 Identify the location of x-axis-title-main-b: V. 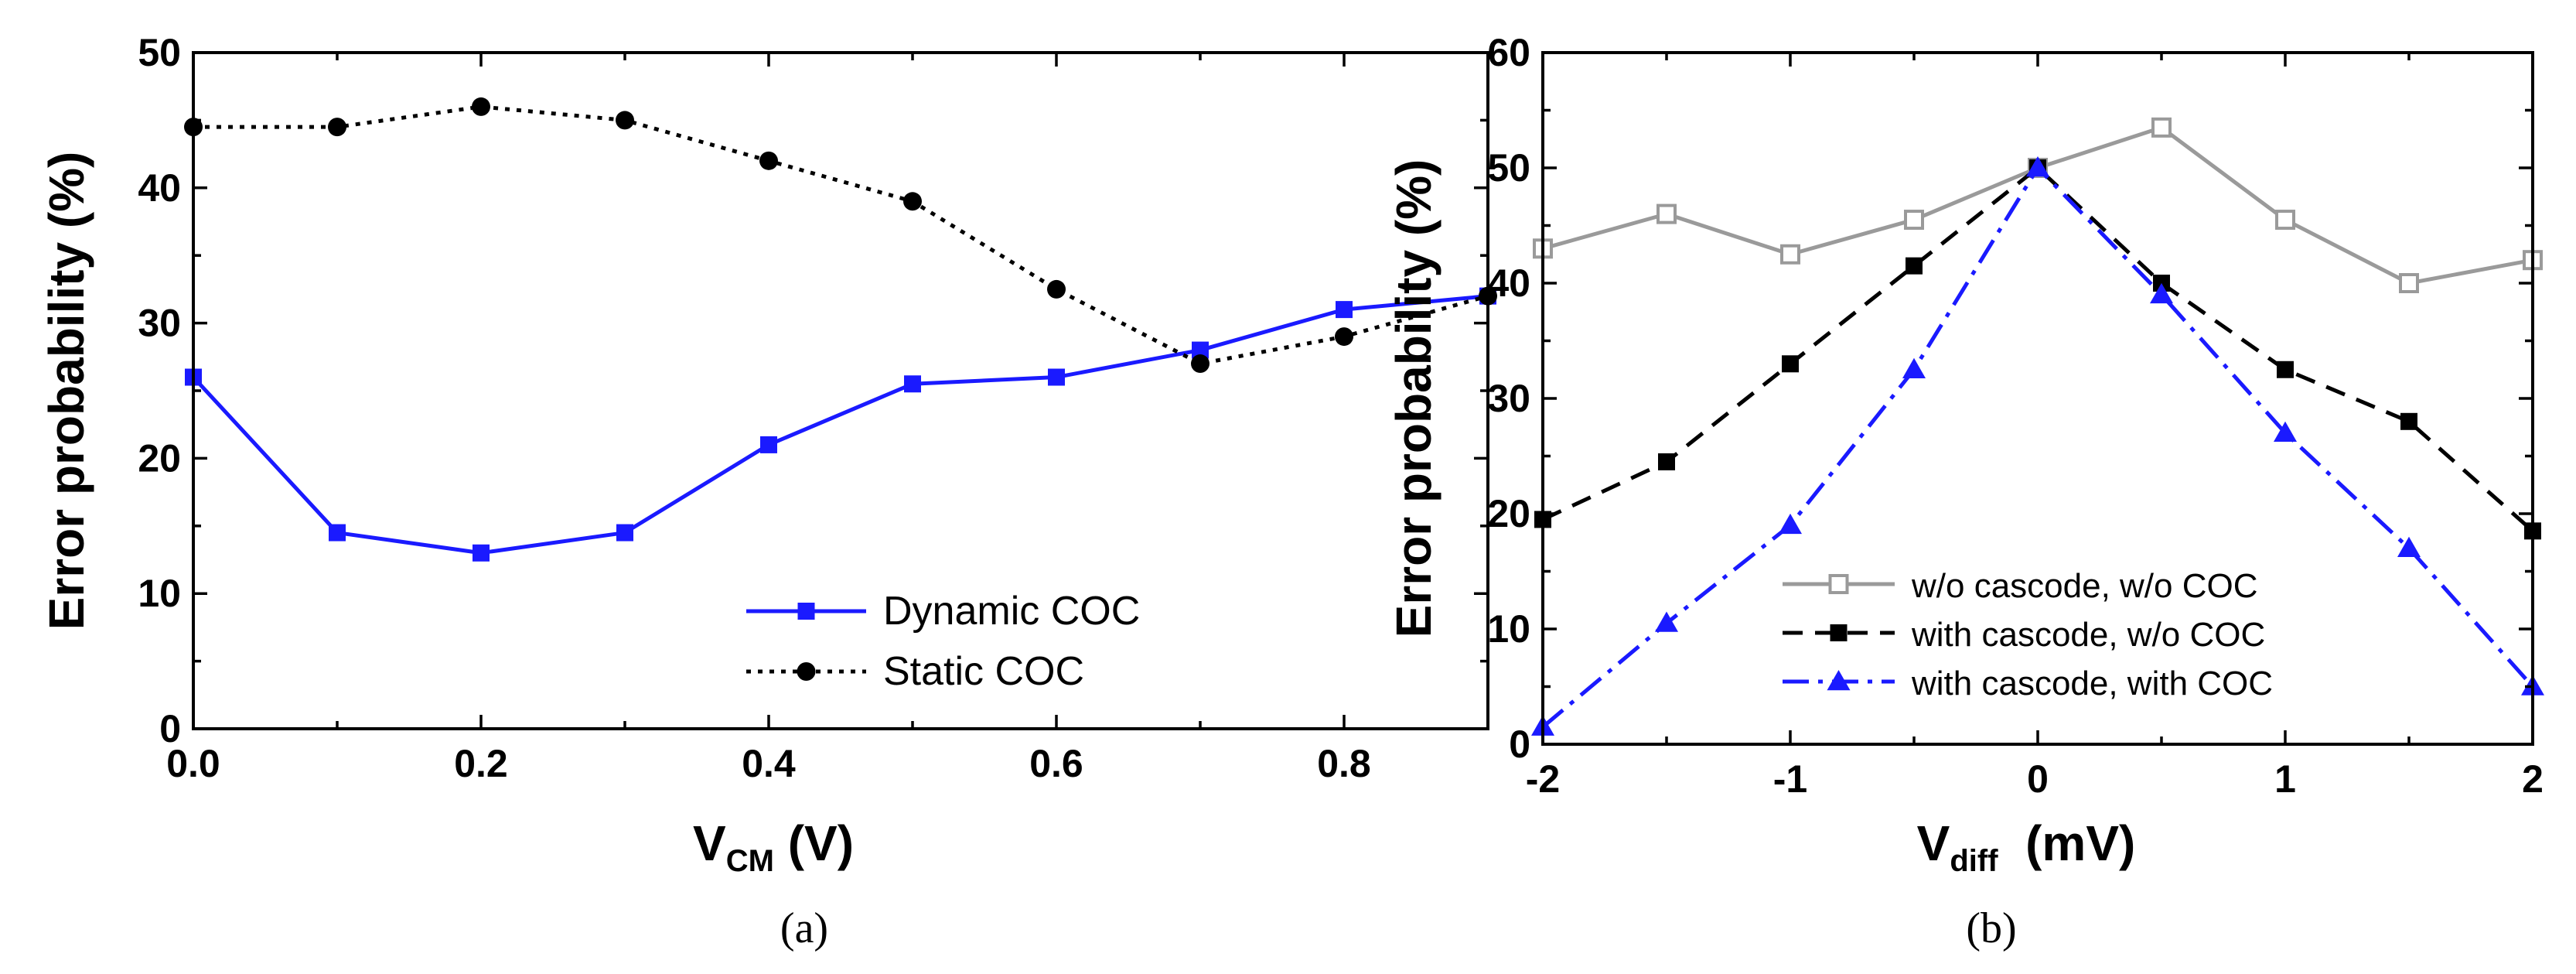
(1934, 843).